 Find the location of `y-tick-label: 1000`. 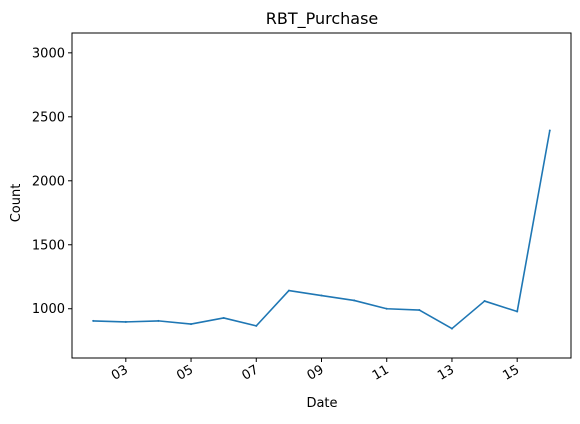

y-tick-label: 1000 is located at coordinates (48, 309).